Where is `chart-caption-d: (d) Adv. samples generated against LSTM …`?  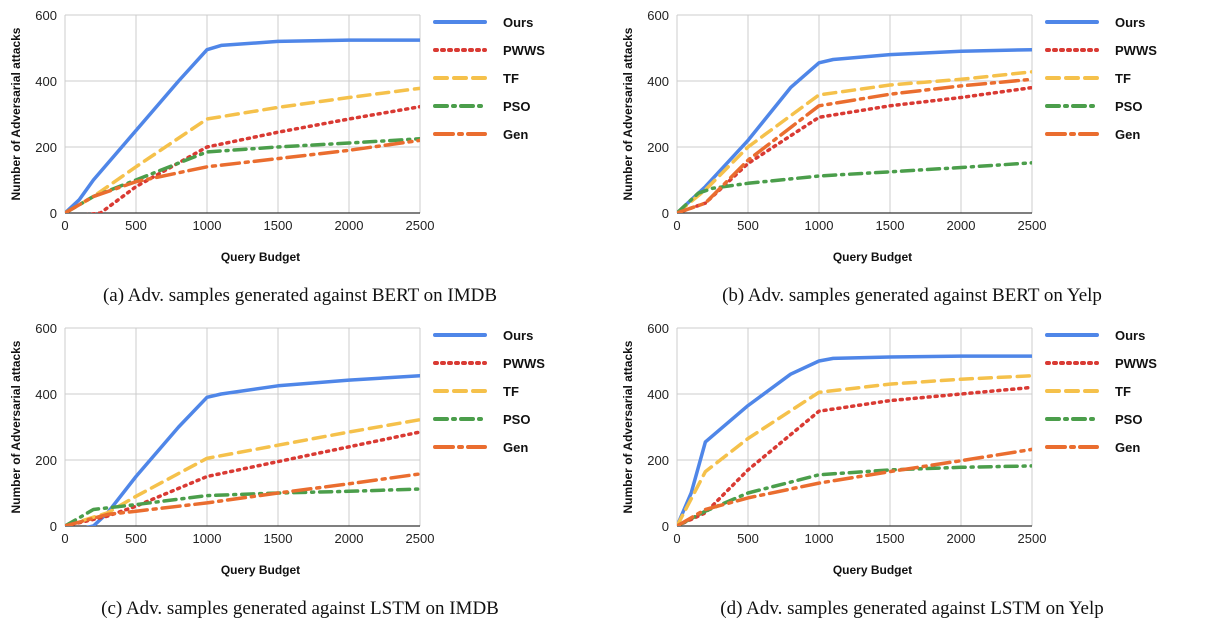 chart-caption-d: (d) Adv. samples generated against LSTM … is located at coordinates (912, 608).